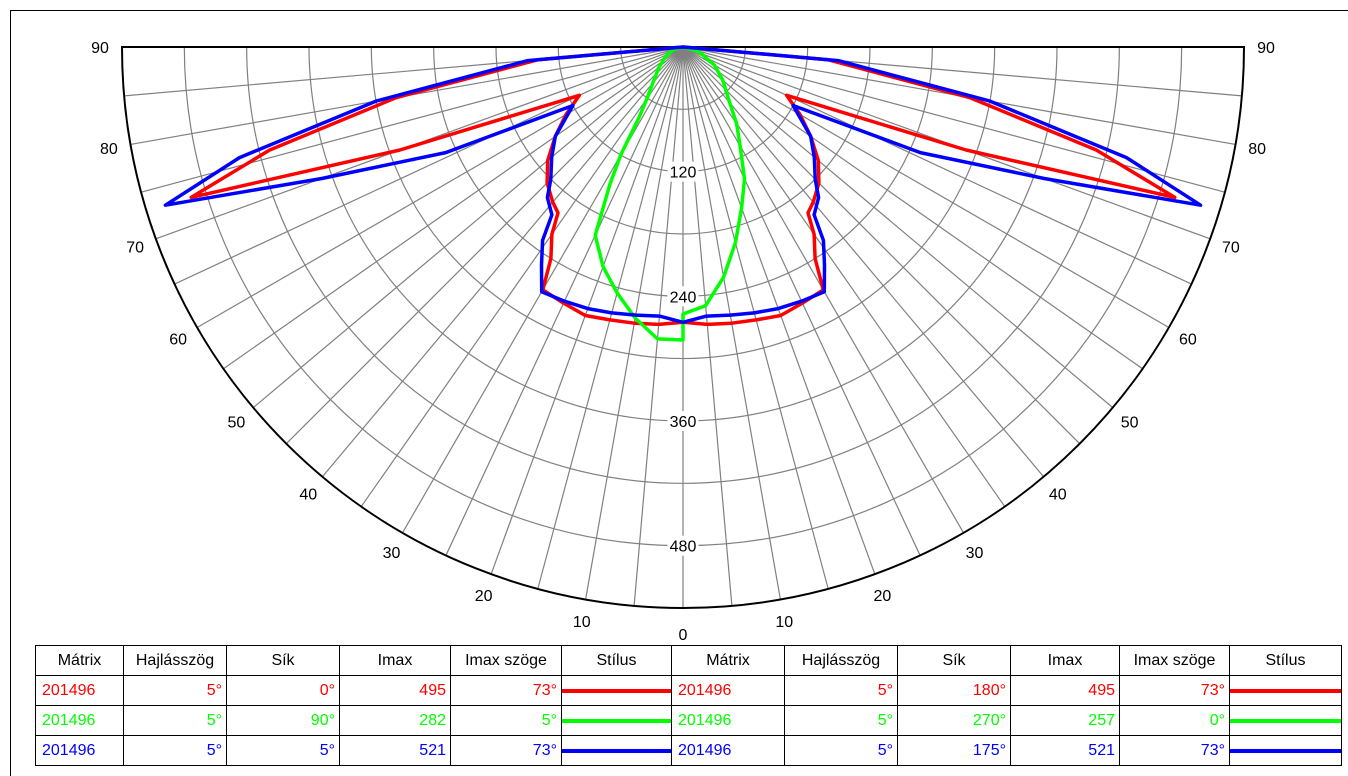  Describe the element at coordinates (683, 547) in the screenshot. I see `radial-tick-label: 480` at that location.